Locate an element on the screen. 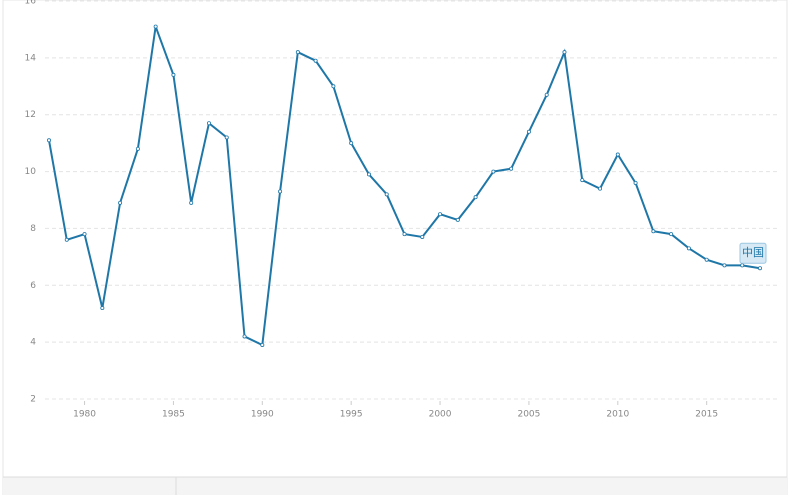  x-tick-label: 2005 is located at coordinates (528, 415).